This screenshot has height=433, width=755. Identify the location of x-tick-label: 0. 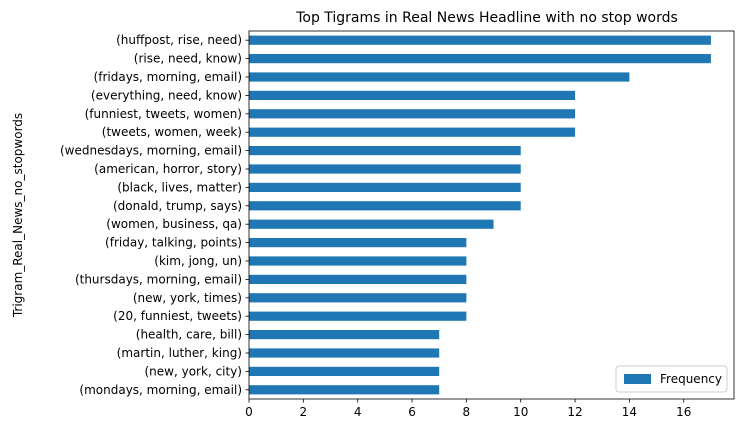
(249, 412).